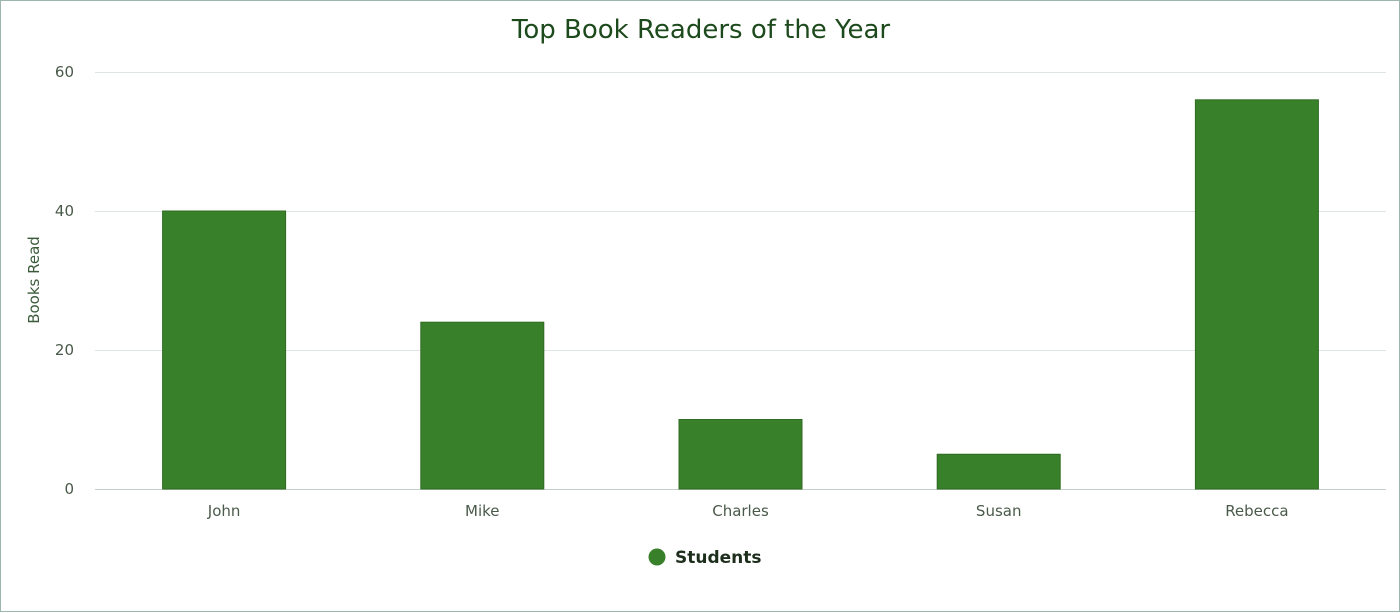 Image resolution: width=1400 pixels, height=613 pixels. What do you see at coordinates (701, 30) in the screenshot?
I see `chart-title: Top Book Readers of the Year` at bounding box center [701, 30].